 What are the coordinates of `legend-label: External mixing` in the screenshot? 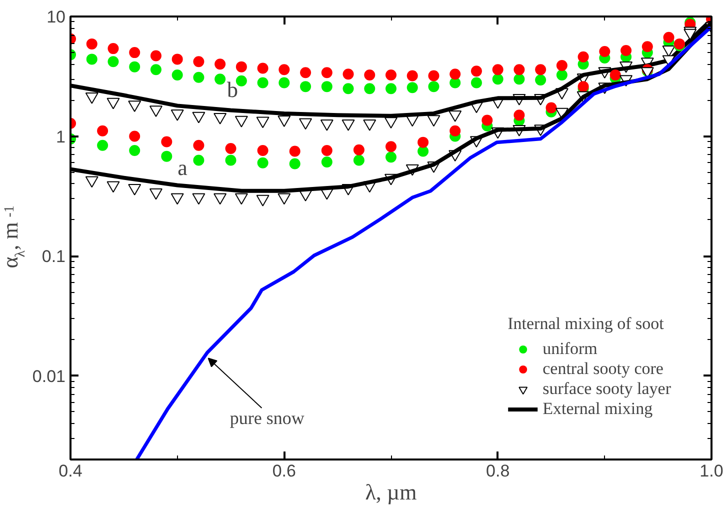 It's located at (597, 409).